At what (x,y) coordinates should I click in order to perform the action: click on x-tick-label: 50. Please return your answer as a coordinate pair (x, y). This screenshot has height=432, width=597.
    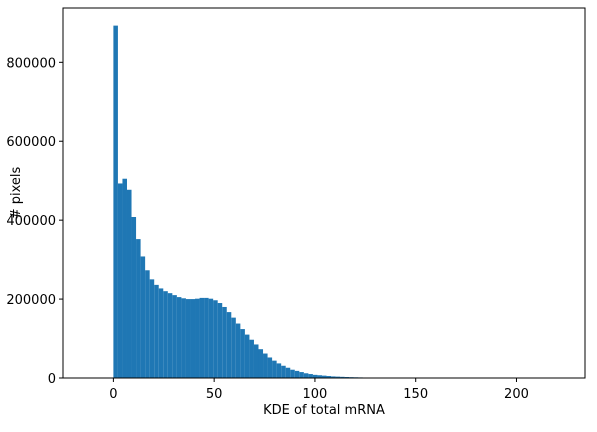
    Looking at the image, I should click on (214, 394).